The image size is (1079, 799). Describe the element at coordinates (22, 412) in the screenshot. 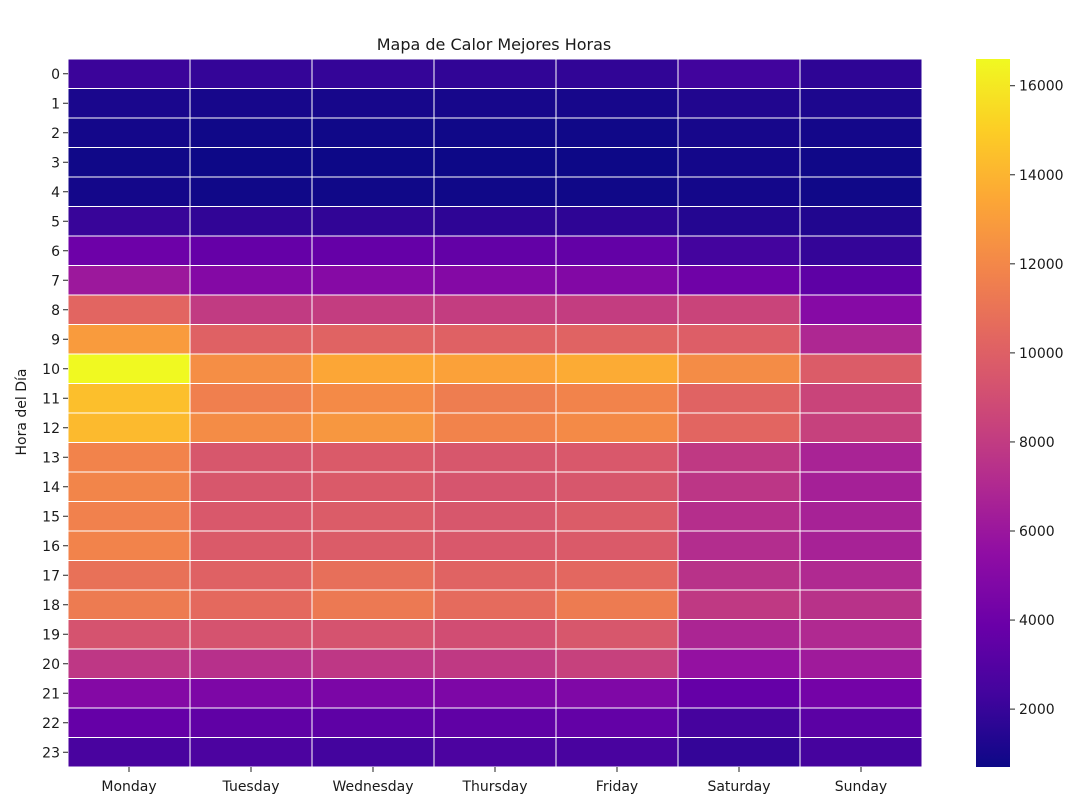

I see `y-axis-label: Hora del Día` at that location.